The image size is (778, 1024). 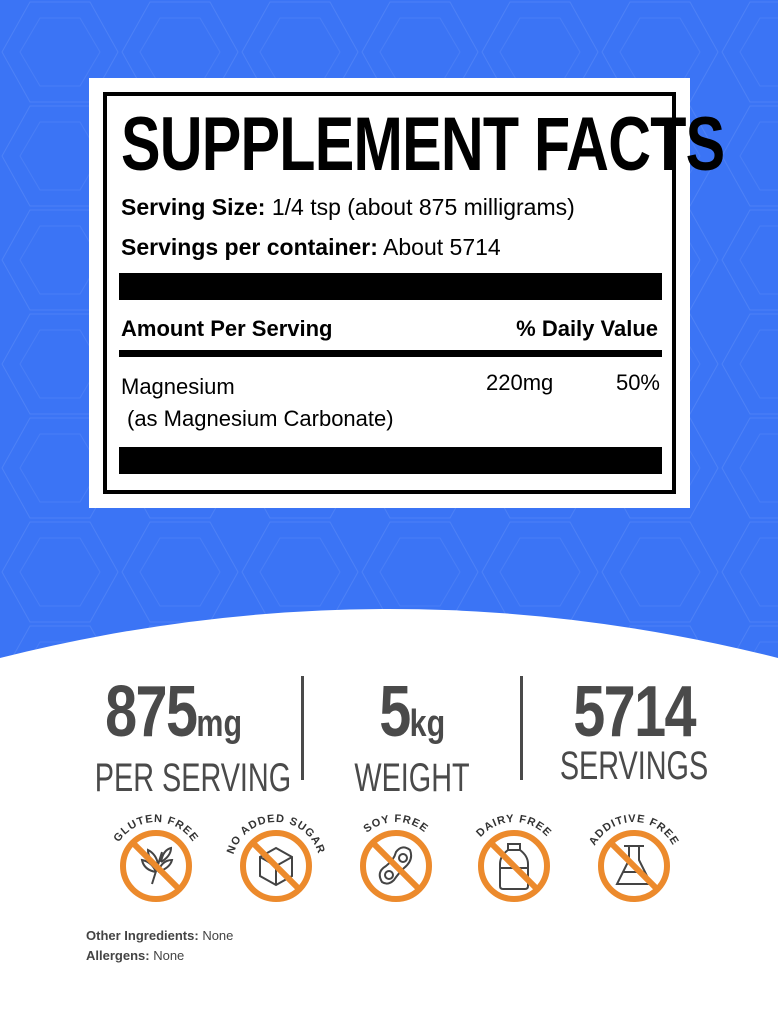 I want to click on servings-per-container: Servings per container: About 5714, so click(x=311, y=247).